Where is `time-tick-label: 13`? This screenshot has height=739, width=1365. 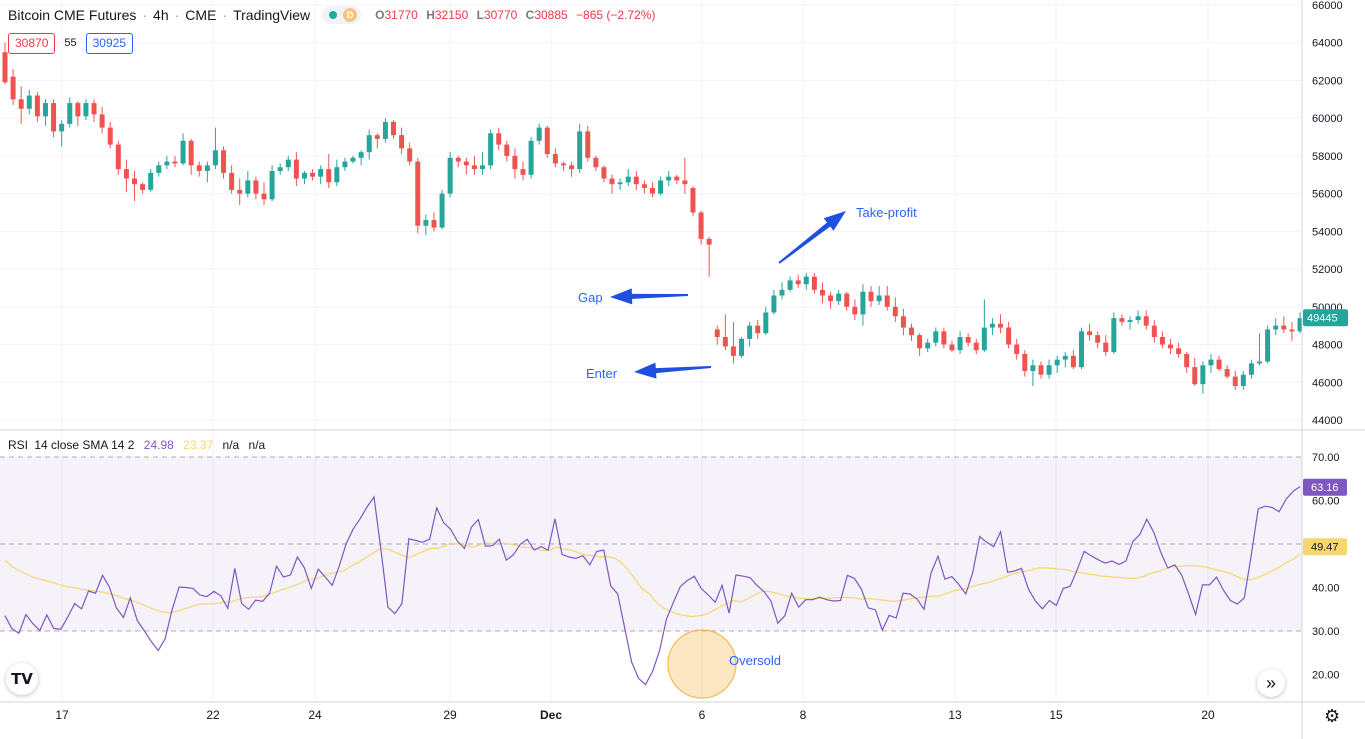 time-tick-label: 13 is located at coordinates (955, 715).